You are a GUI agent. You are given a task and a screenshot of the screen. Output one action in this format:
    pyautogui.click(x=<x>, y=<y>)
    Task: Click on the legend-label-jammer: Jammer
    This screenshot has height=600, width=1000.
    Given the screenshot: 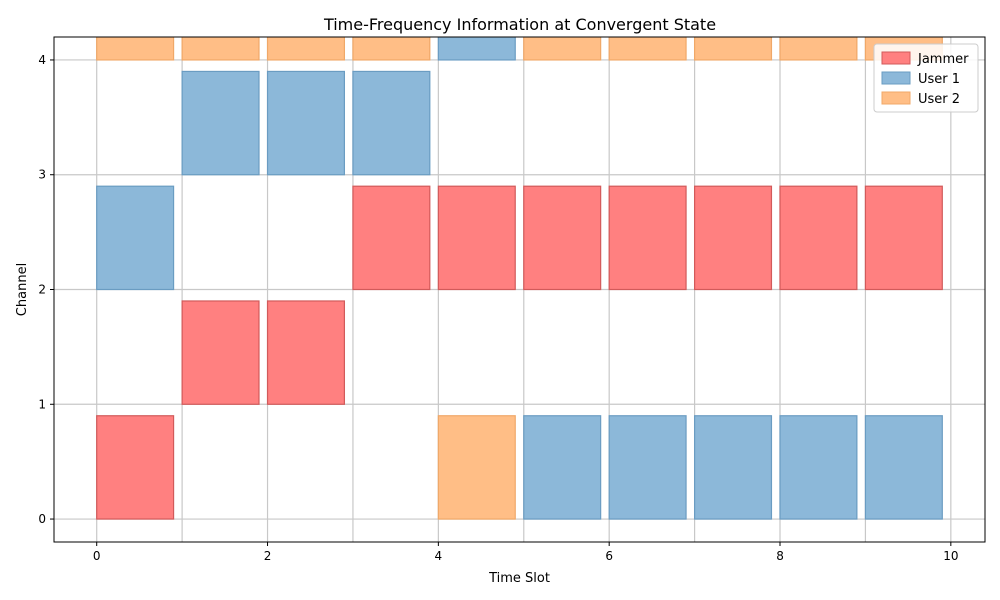 What is the action you would take?
    pyautogui.click(x=943, y=59)
    